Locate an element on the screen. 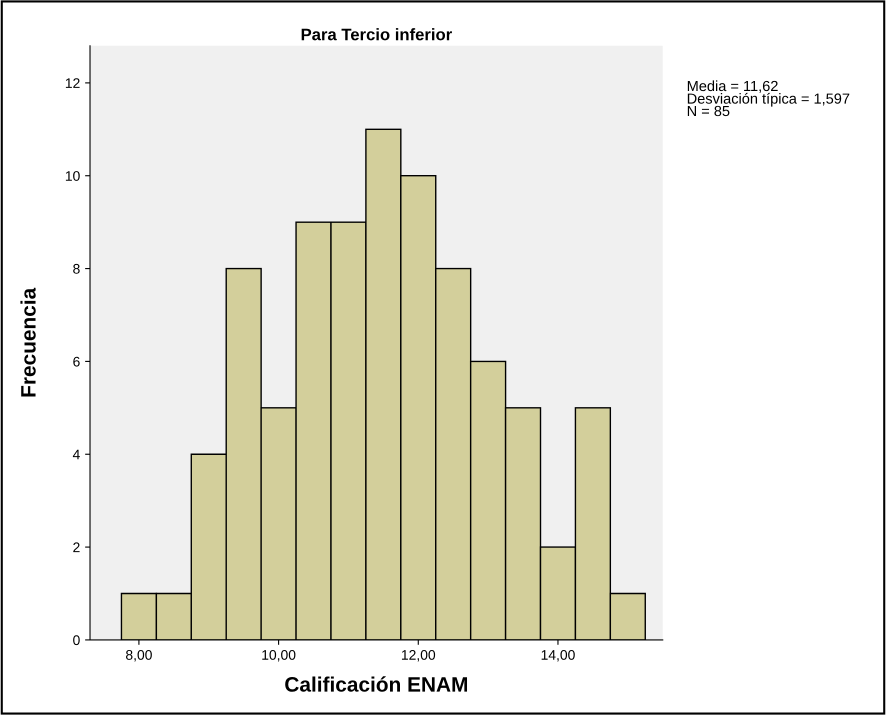 This screenshot has height=715, width=886. x-axis-title: Calificación ENAM is located at coordinates (376, 684).